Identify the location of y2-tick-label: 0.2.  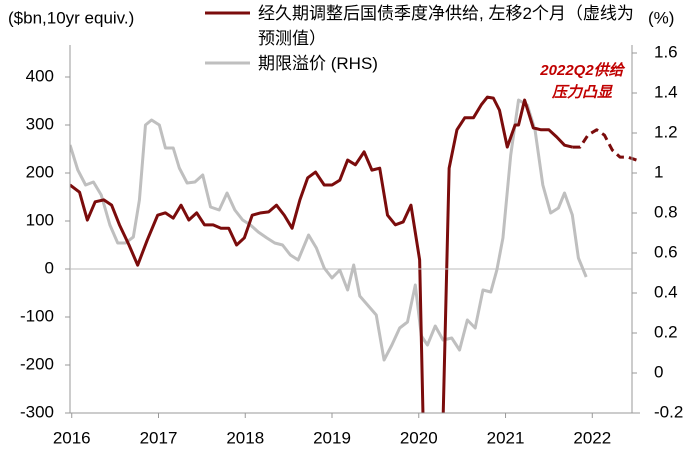
(666, 331).